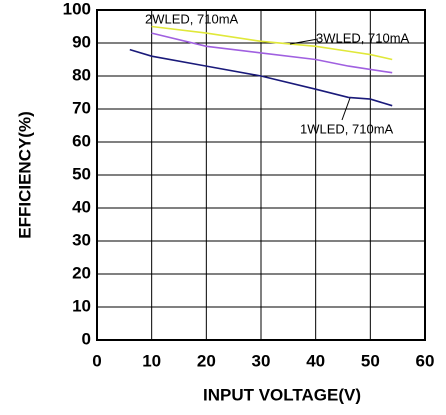 The height and width of the screenshot is (415, 446). I want to click on y-tick-label: 70, so click(81, 107).